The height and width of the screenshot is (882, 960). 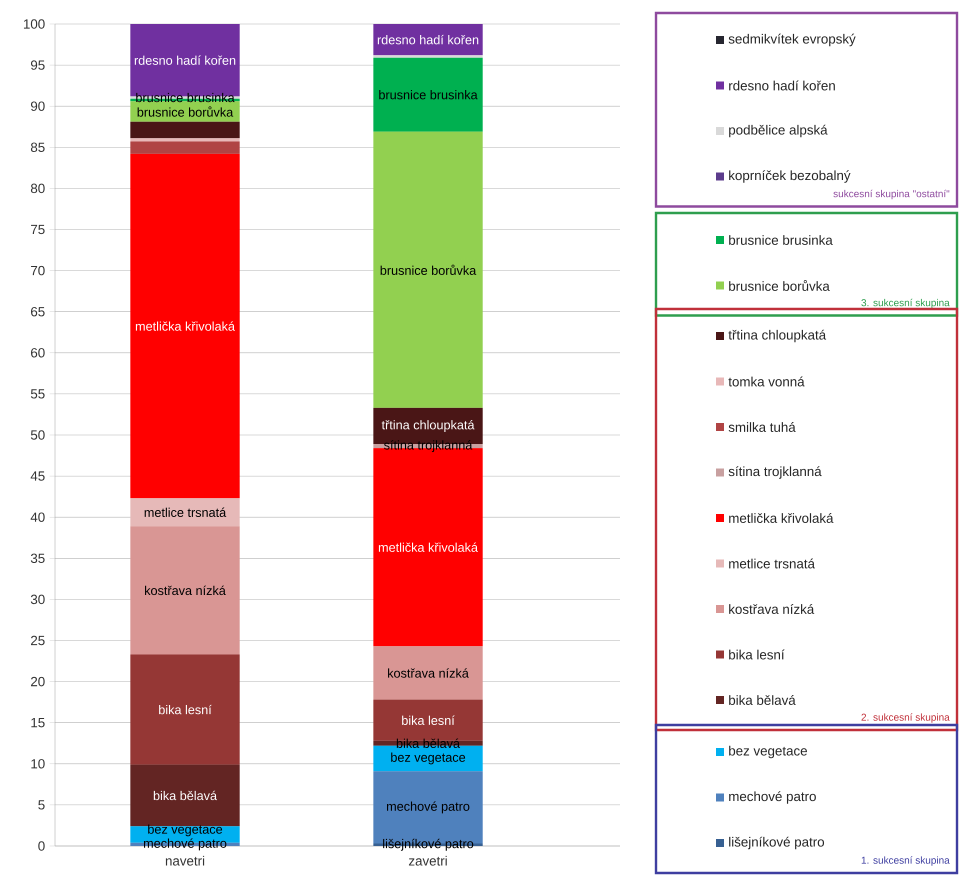 I want to click on legend-label: tomka vonná, so click(x=766, y=381).